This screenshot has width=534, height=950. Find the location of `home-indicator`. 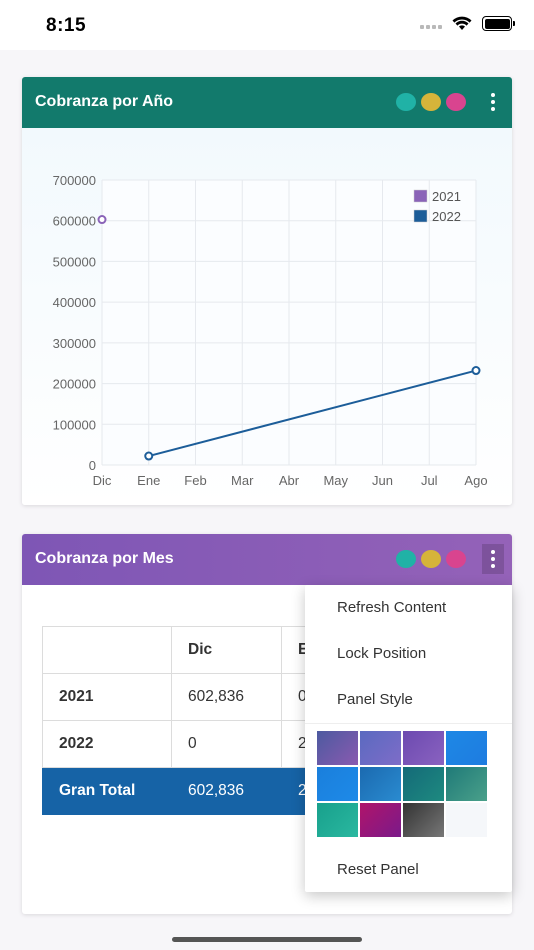

home-indicator is located at coordinates (267, 939).